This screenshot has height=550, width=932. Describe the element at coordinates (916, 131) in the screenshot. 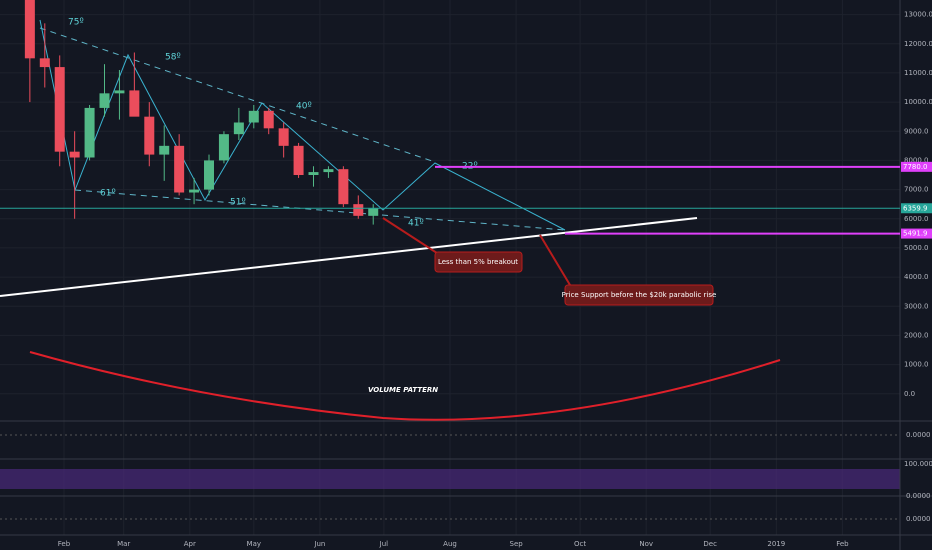

I see `y-tick-label: 9000.0` at that location.